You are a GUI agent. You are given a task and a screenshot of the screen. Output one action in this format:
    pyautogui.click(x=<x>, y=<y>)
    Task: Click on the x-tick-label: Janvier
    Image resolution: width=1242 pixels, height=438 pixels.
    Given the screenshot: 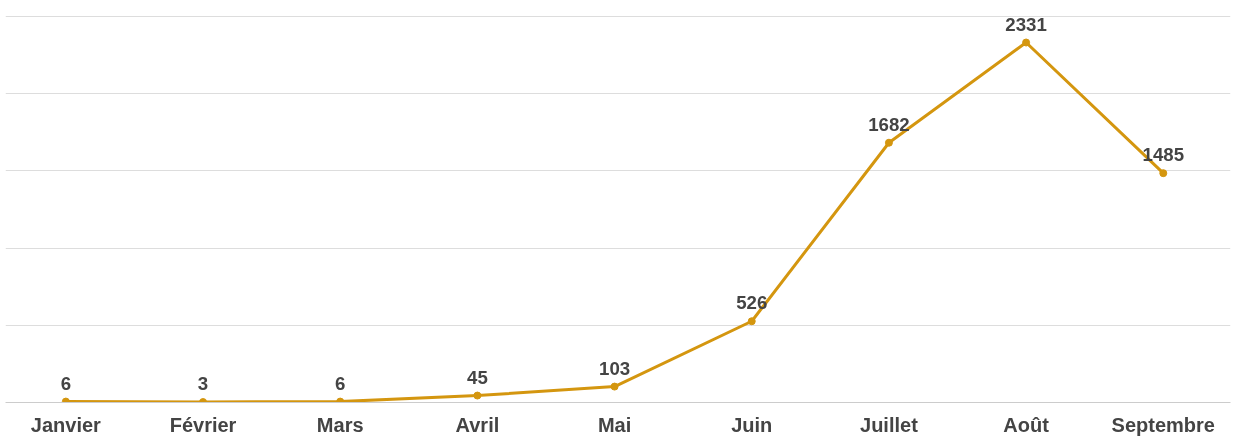 What is the action you would take?
    pyautogui.click(x=66, y=424)
    